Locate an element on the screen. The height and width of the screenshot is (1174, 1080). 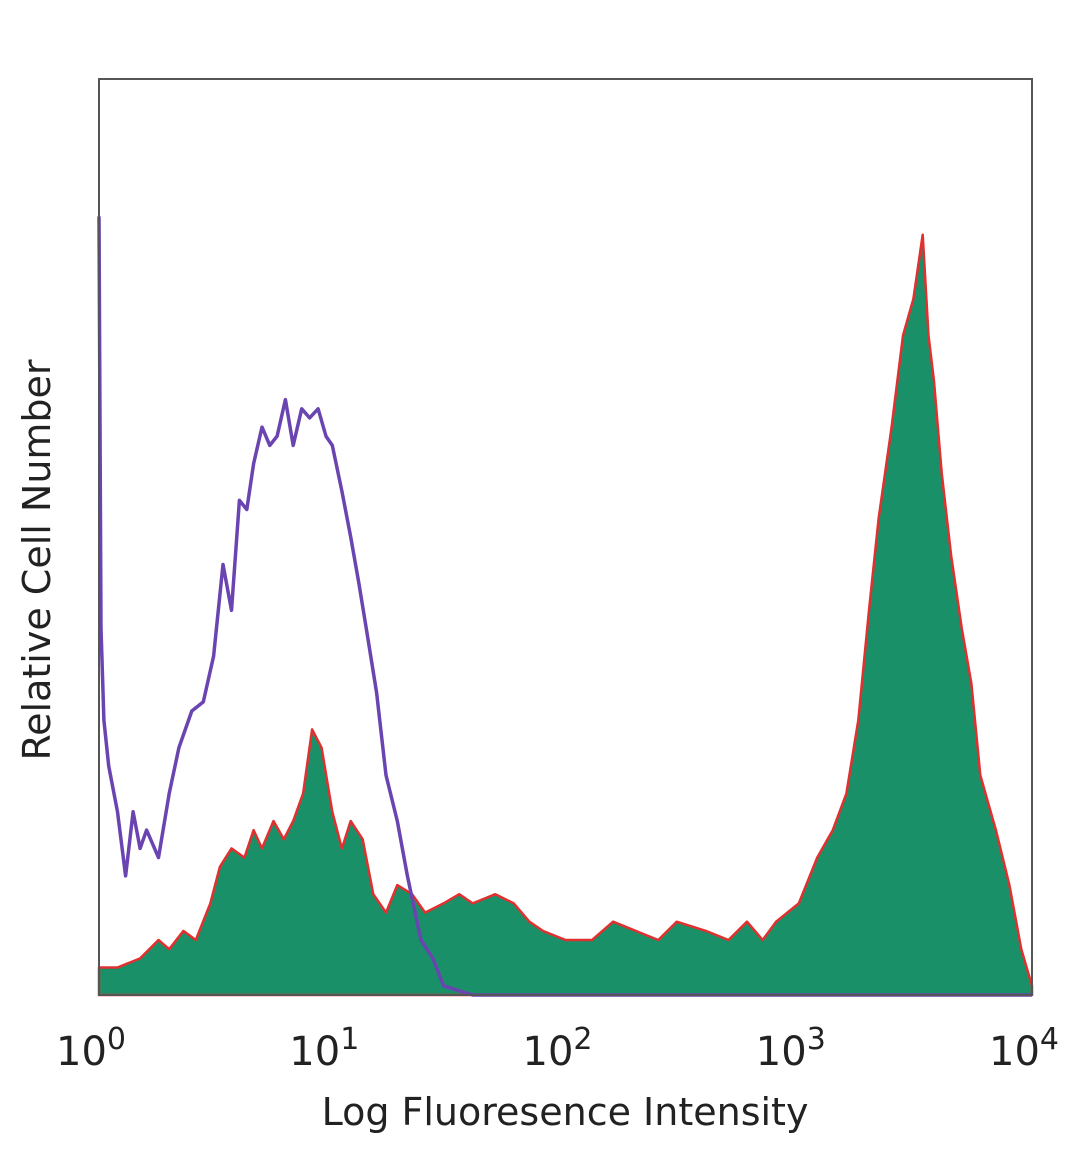
x-tick-label: 10¹ is located at coordinates (324, 1048).